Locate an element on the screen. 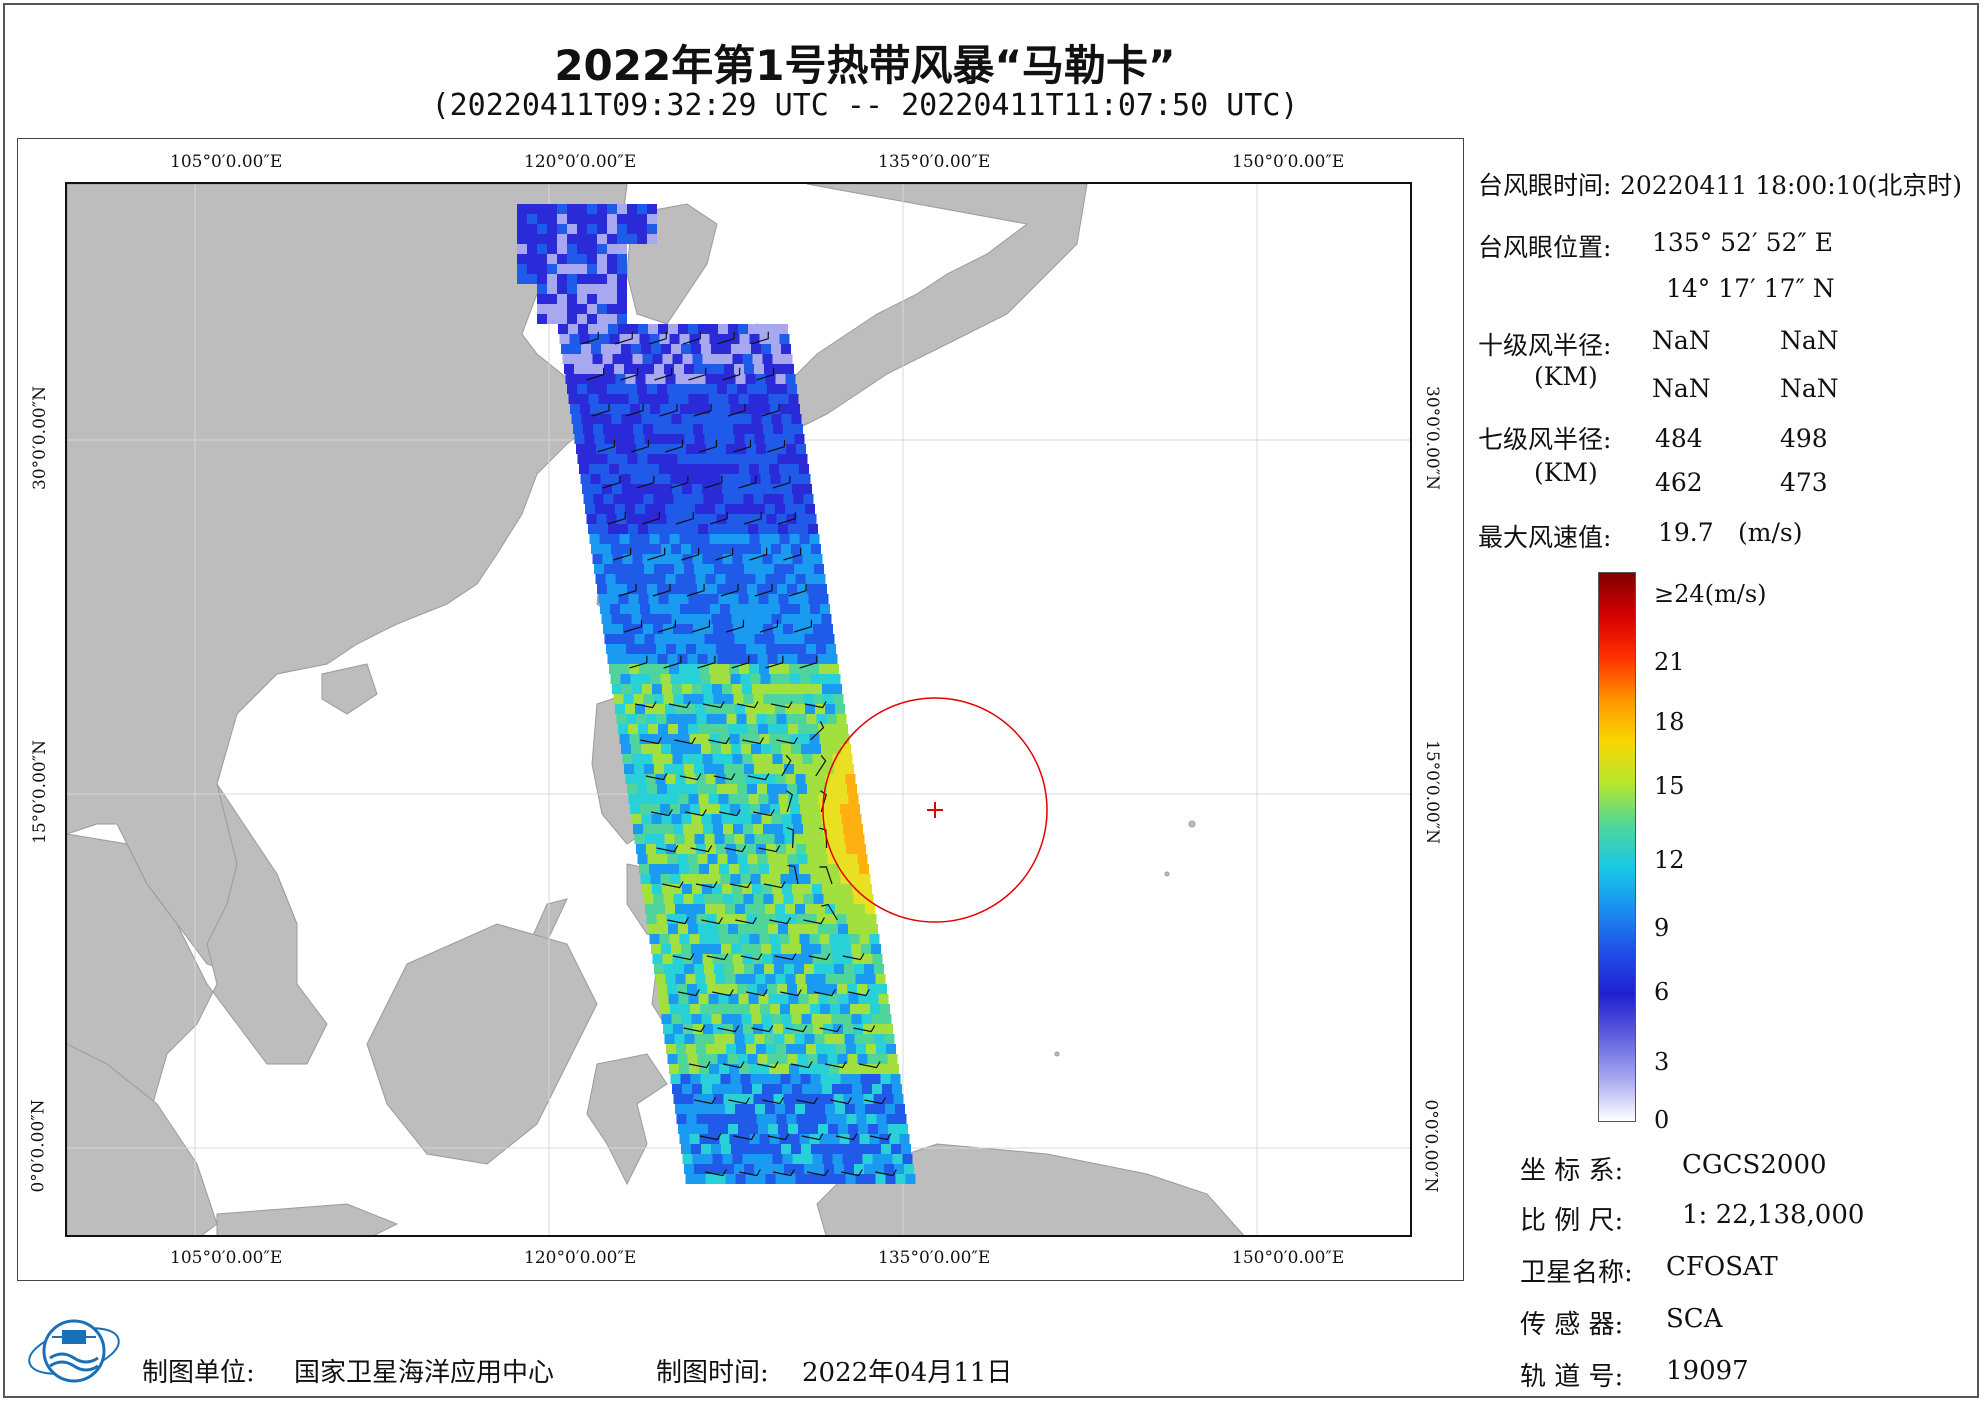 The image size is (1984, 1403). lon-label-top-105: 105°0′0.00″E is located at coordinates (226, 162).